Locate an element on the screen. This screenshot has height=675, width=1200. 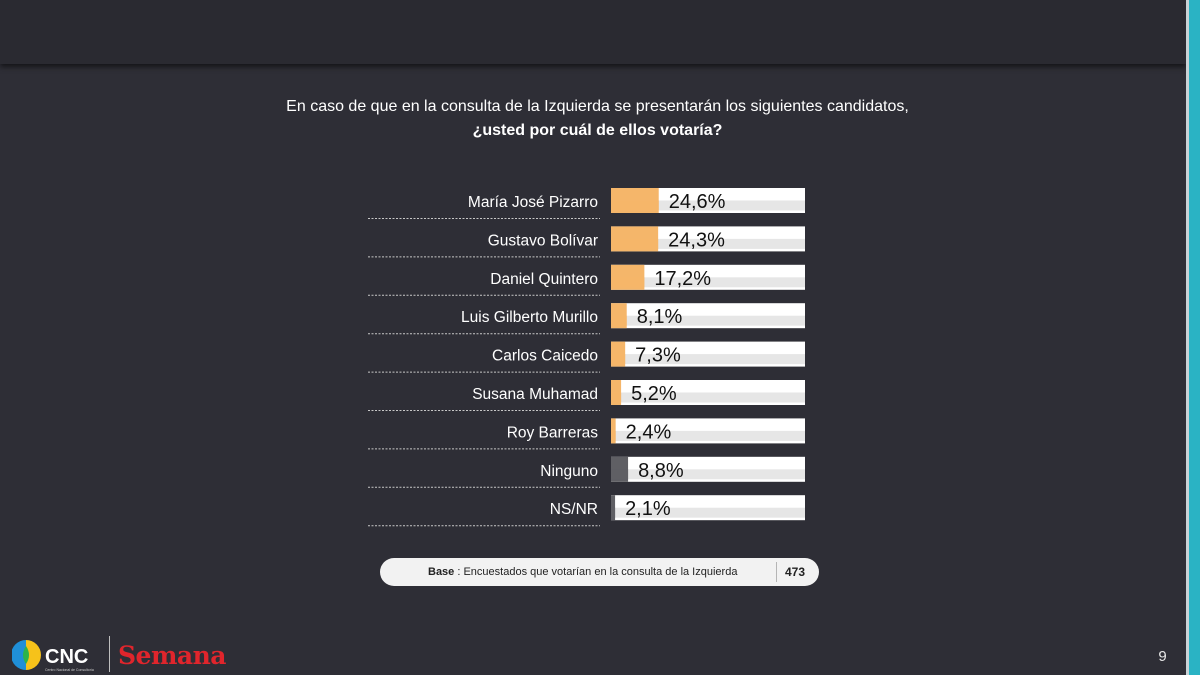
bar-value-label: 2,1% is located at coordinates (648, 509).